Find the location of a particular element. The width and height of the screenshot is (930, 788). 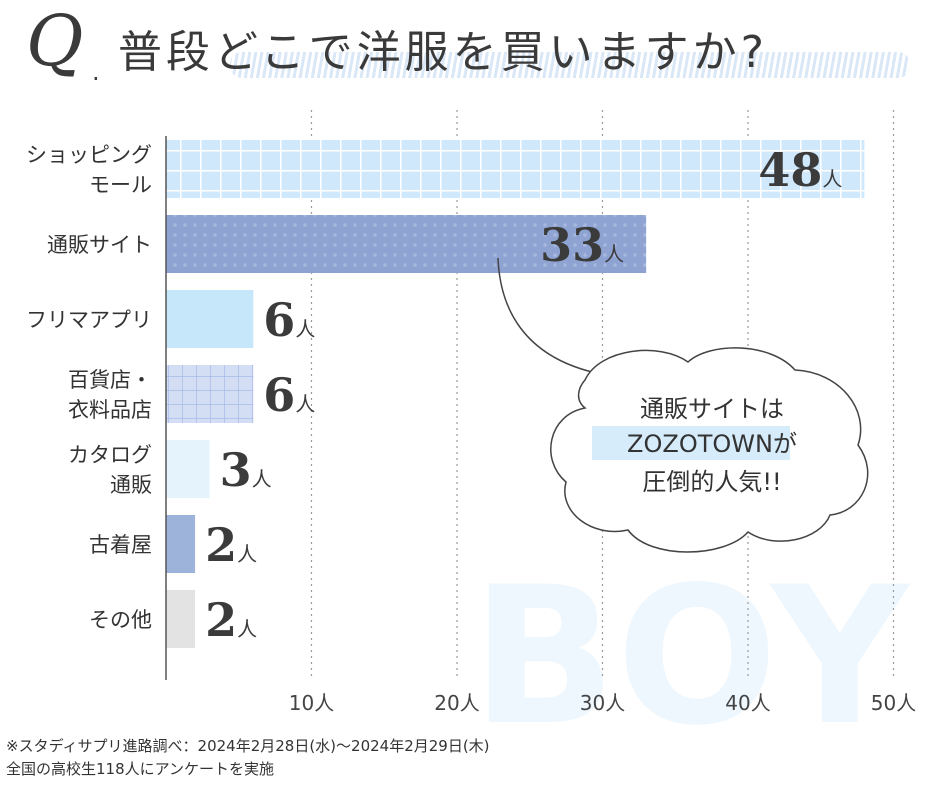

annotation-highlight is located at coordinates (691, 443).